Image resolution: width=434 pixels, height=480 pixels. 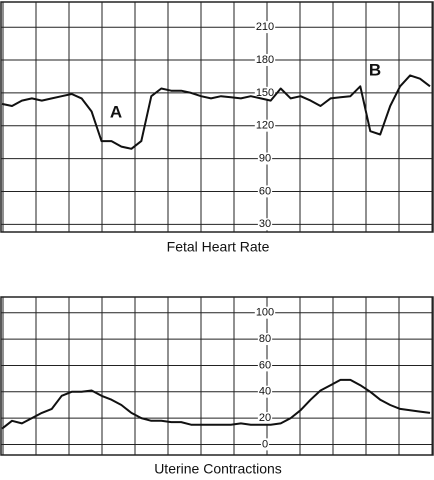 I want to click on y-tick-label: 180, so click(x=265, y=60).